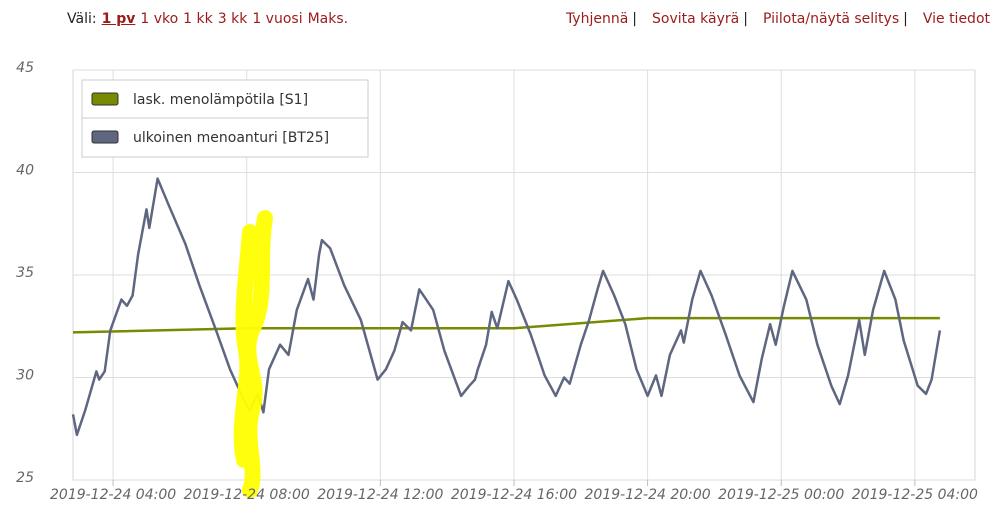  I want to click on range-link: 1 vko, so click(159, 19).